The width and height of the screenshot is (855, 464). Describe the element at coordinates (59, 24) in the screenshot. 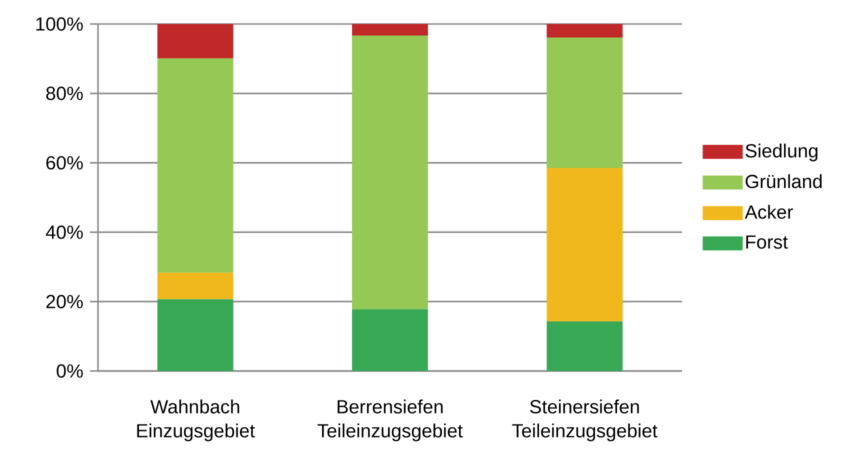

I see `y-tick-label: 100%` at that location.